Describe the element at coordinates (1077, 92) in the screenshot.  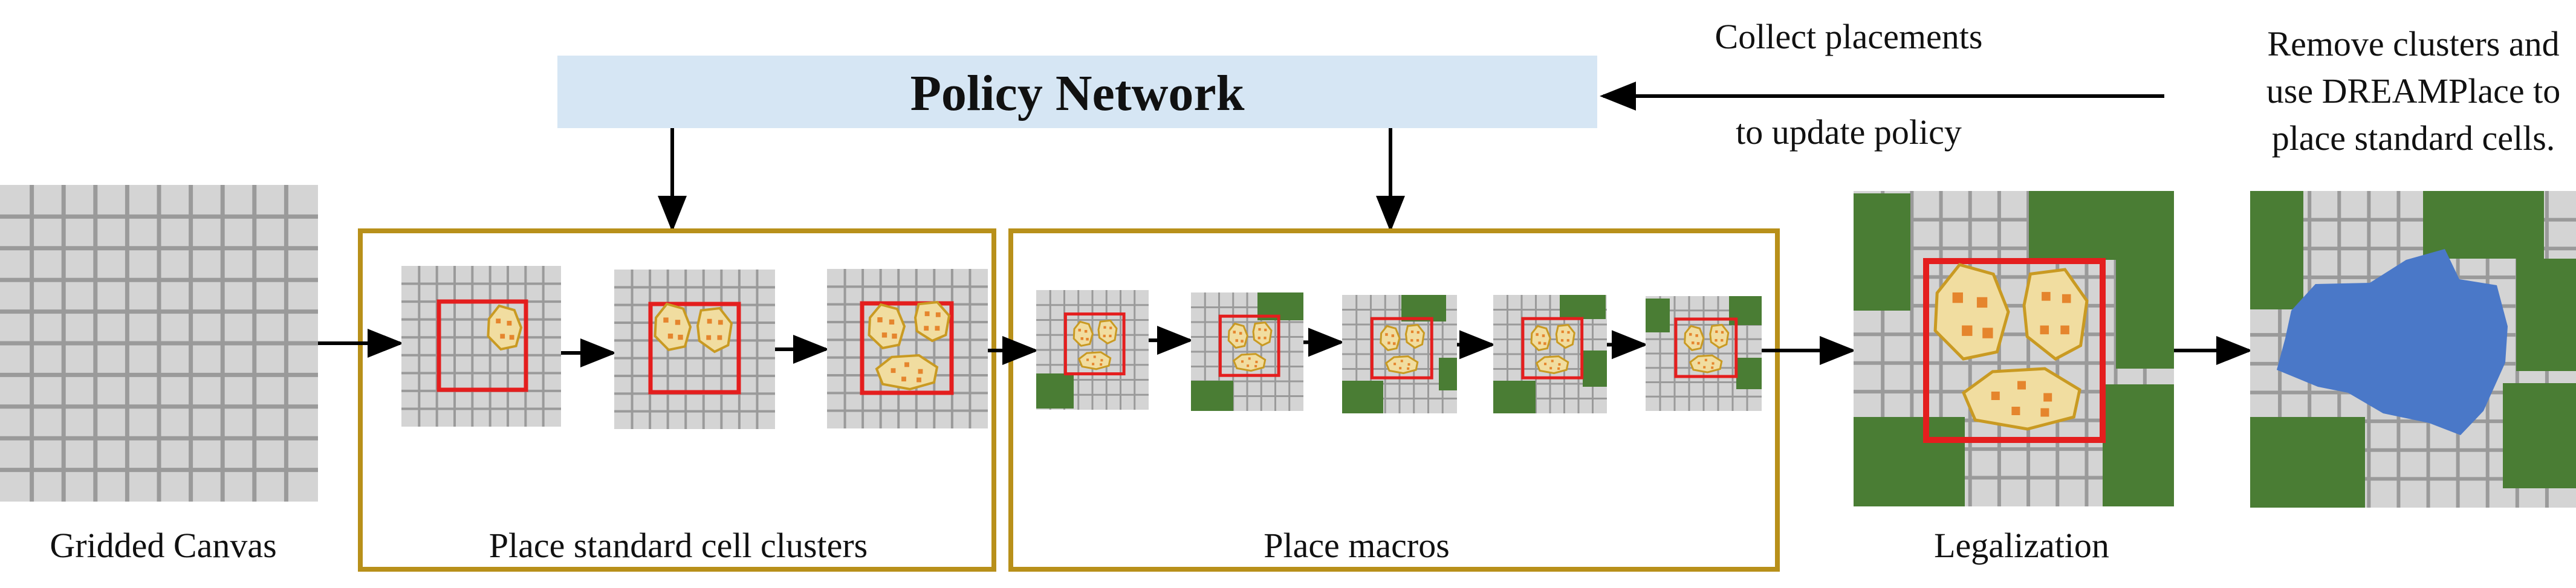
I see `policy-network-box` at that location.